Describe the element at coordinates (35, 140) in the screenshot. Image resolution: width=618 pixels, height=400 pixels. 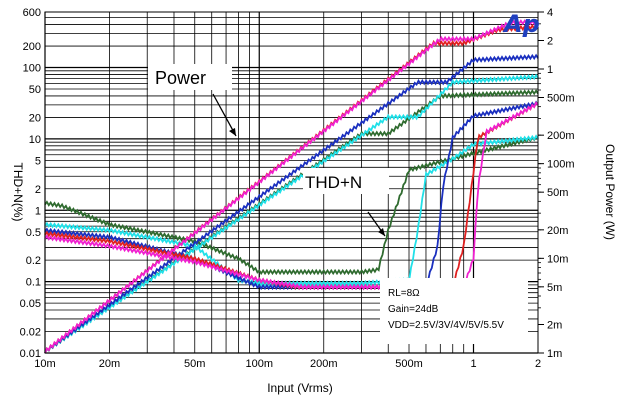
I see `y-left-tick-label: 10` at that location.